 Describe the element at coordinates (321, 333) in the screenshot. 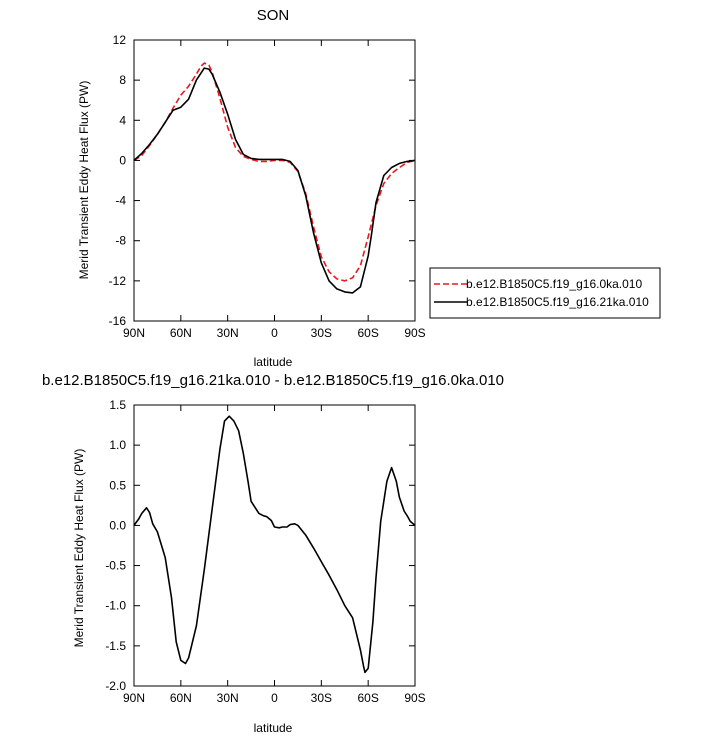

I see `top-x-tick-label: 30S` at that location.